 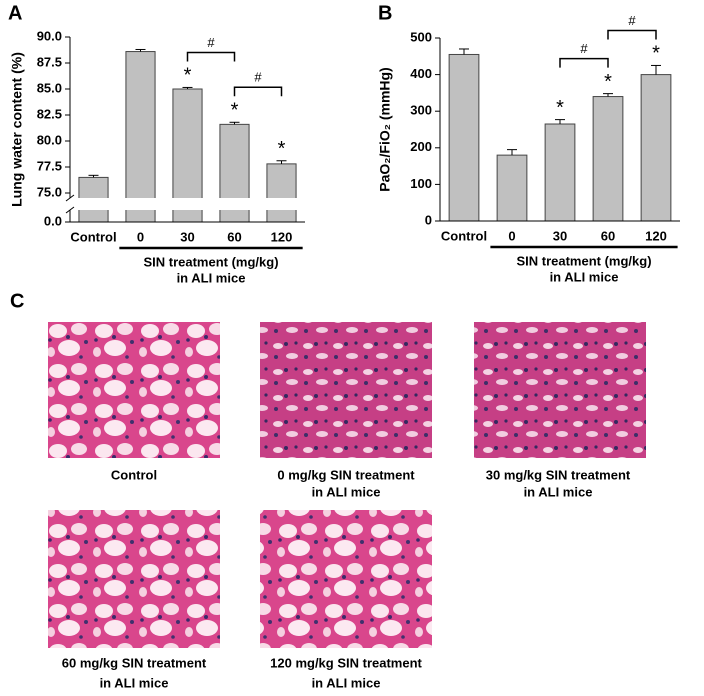 I want to click on y-tick-label: 85.0, so click(x=49, y=87).